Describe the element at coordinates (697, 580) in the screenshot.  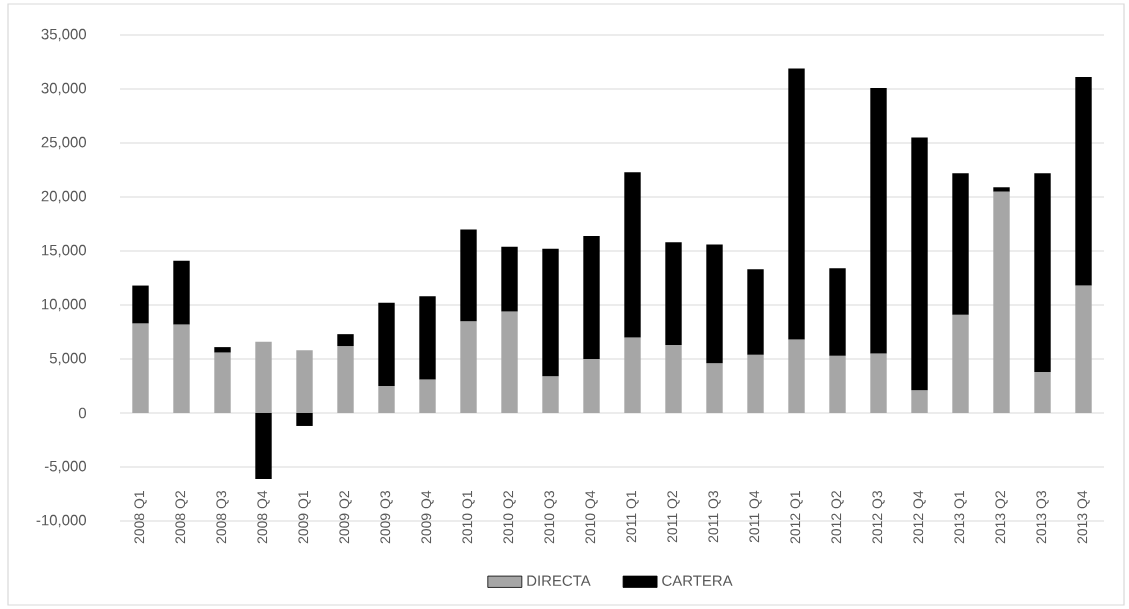
I see `legend-label: CARTERA` at that location.